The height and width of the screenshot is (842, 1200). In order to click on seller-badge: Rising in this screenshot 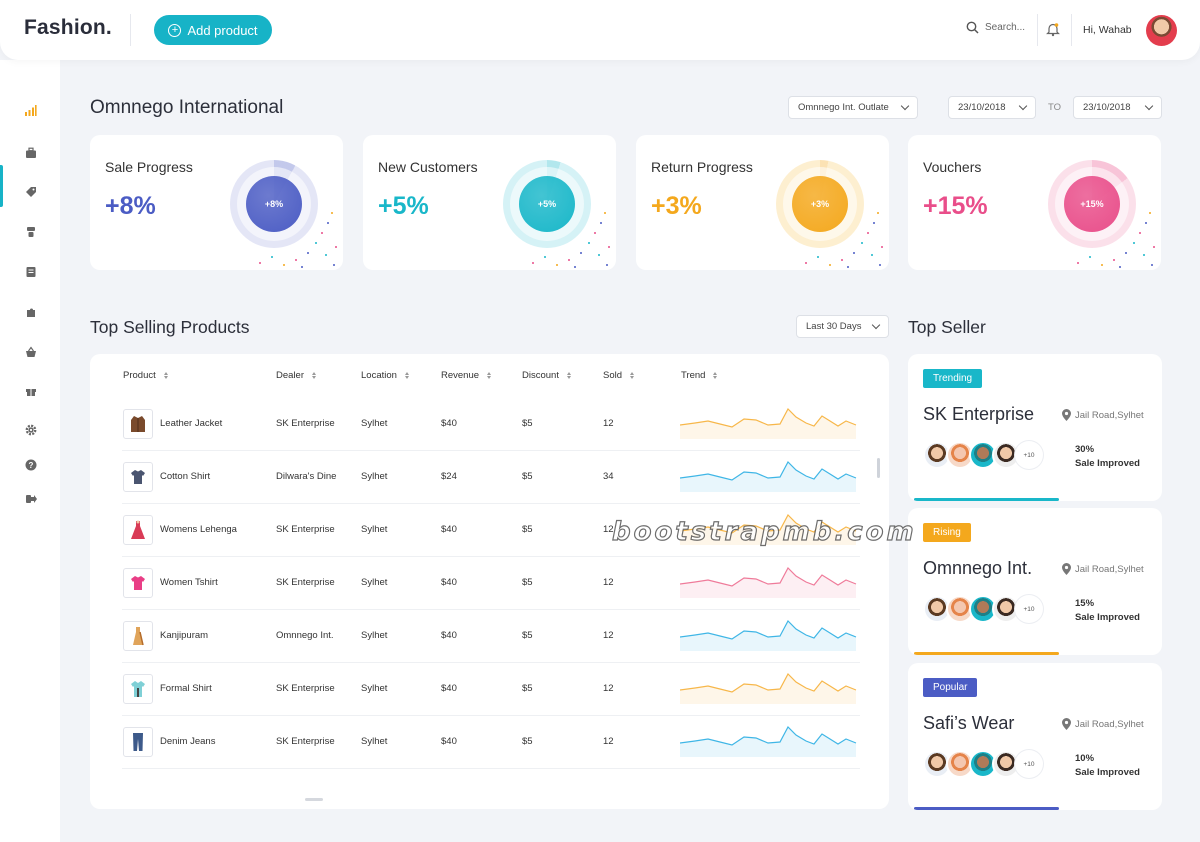, I will do `click(947, 532)`.